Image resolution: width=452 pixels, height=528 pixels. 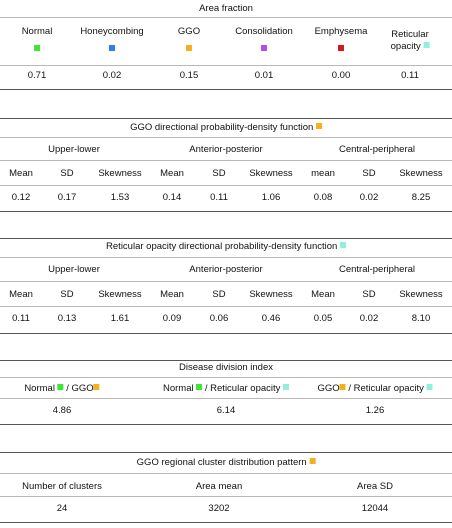 I want to click on emphysema-color-swatch-wrap, so click(x=341, y=50).